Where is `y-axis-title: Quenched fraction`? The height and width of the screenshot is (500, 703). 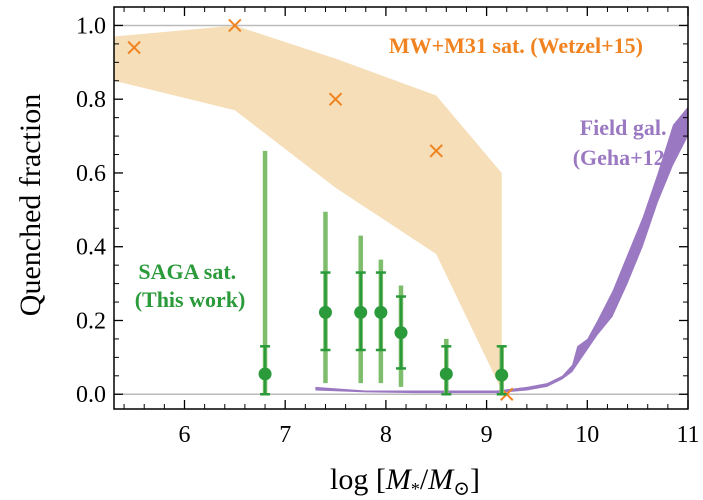 y-axis-title: Quenched fraction is located at coordinates (30, 205).